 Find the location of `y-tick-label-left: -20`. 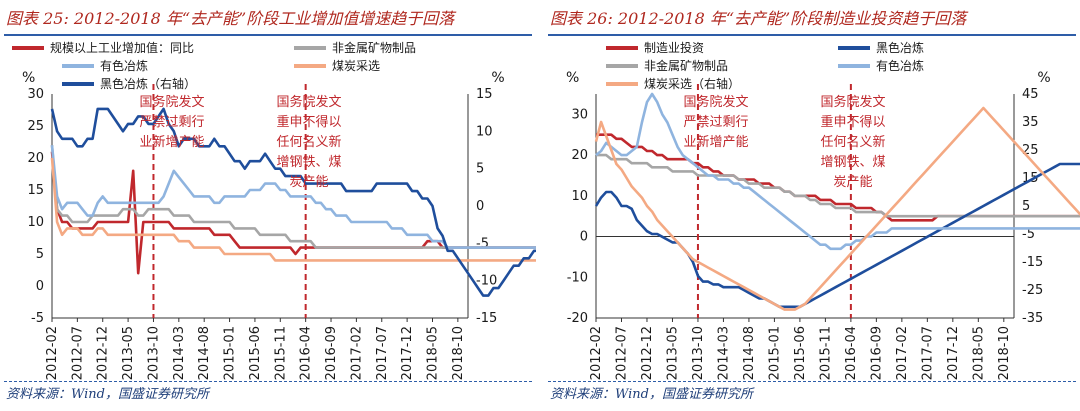

y-tick-label-left: -20 is located at coordinates (577, 318).